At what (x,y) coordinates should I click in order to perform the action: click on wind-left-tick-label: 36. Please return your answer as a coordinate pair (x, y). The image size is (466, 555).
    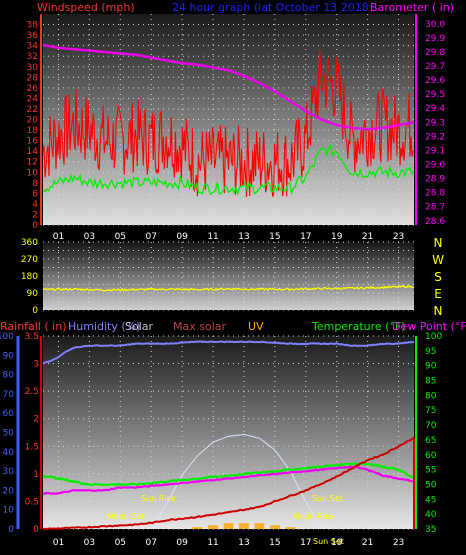
    Looking at the image, I should click on (33, 36).